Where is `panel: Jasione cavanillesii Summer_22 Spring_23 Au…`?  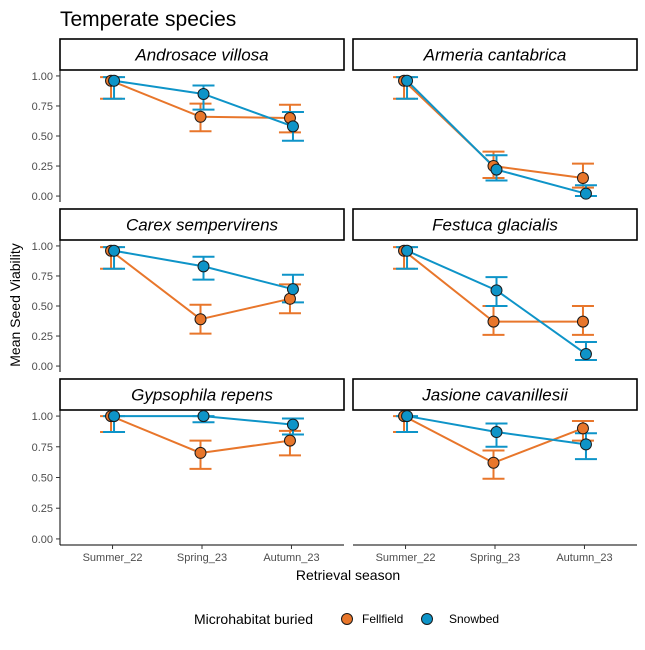
panel: Jasione cavanillesii Summer_22 Spring_23 Au… is located at coordinates (495, 471).